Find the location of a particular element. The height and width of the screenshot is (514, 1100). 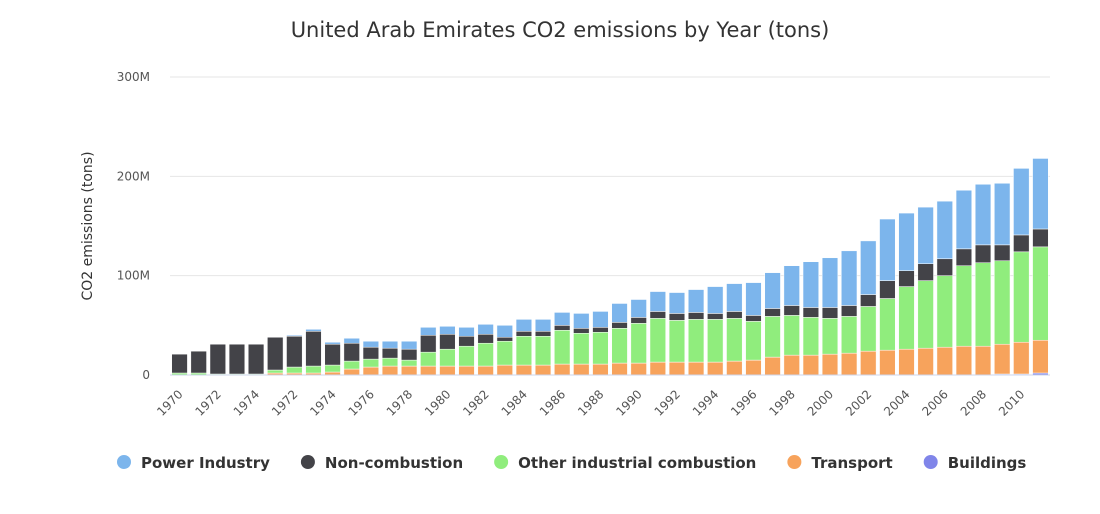

x-tick-label: 2002 is located at coordinates (858, 402).